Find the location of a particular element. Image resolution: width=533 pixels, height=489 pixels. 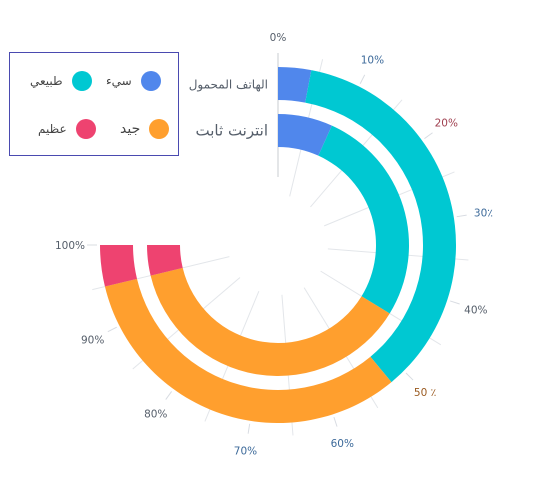

tick-label: 60% is located at coordinates (342, 444).